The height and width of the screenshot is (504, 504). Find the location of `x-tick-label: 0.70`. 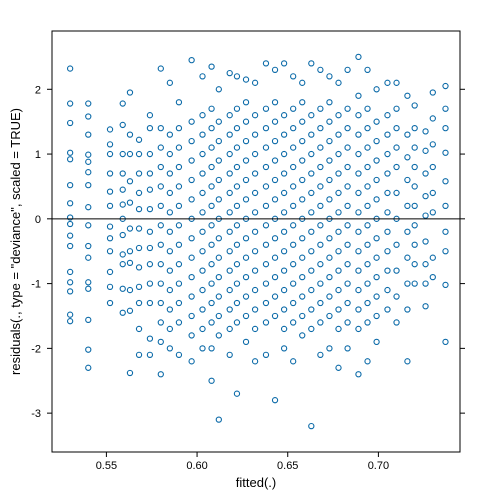

x-tick-label: 0.70 is located at coordinates (378, 466).